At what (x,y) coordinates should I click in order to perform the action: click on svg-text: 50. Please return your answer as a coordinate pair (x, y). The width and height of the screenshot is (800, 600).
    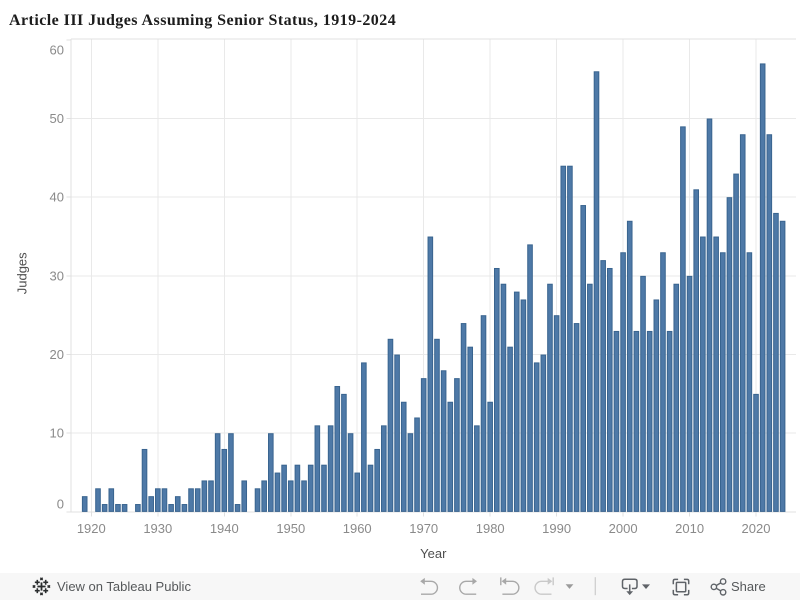
    Looking at the image, I should click on (57, 118).